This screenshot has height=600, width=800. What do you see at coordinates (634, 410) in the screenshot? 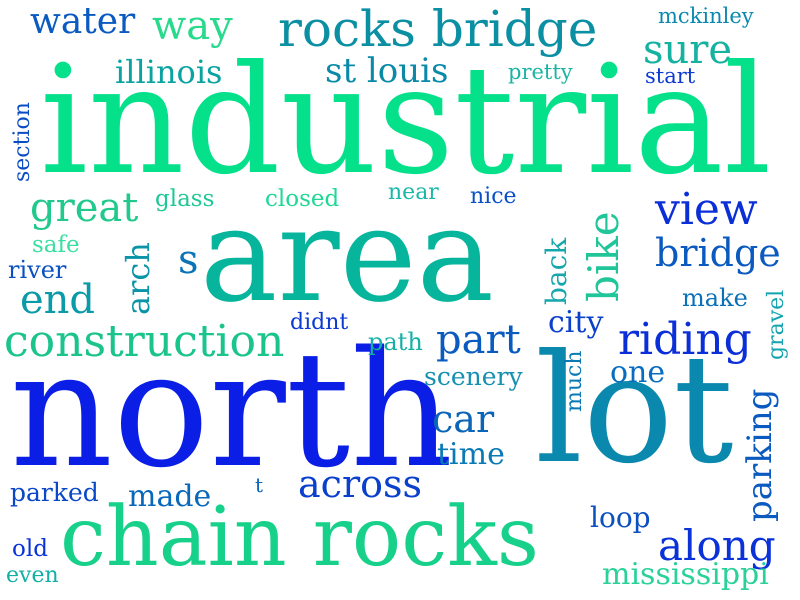
I see `word-lot: lot` at bounding box center [634, 410].